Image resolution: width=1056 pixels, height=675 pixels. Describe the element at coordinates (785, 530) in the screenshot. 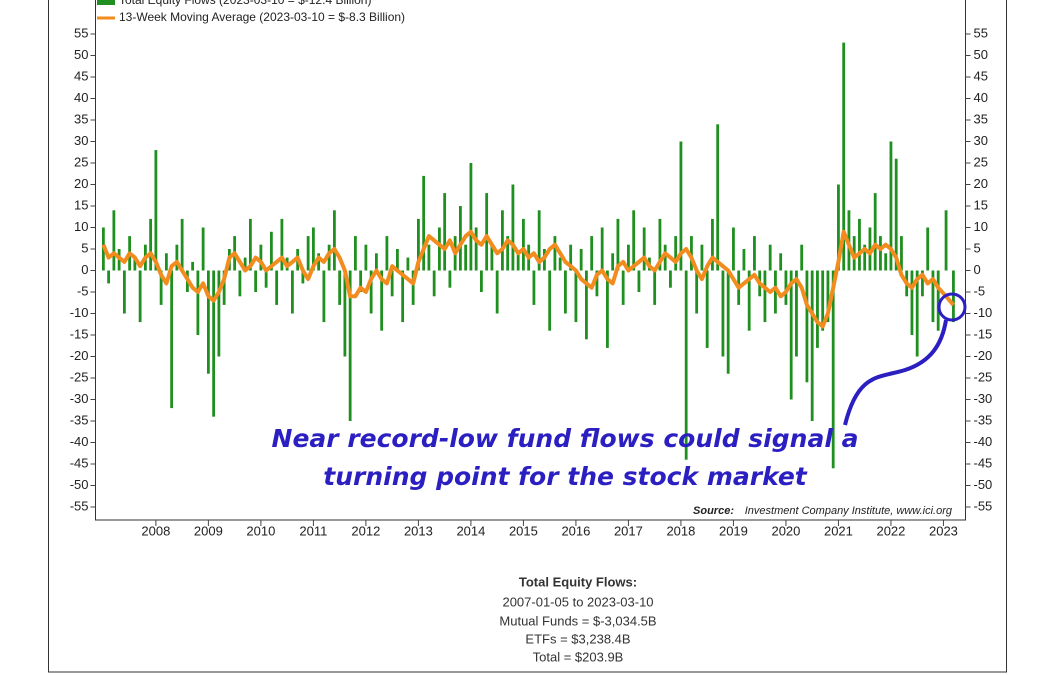

I see `x-tick-label: 2020` at that location.